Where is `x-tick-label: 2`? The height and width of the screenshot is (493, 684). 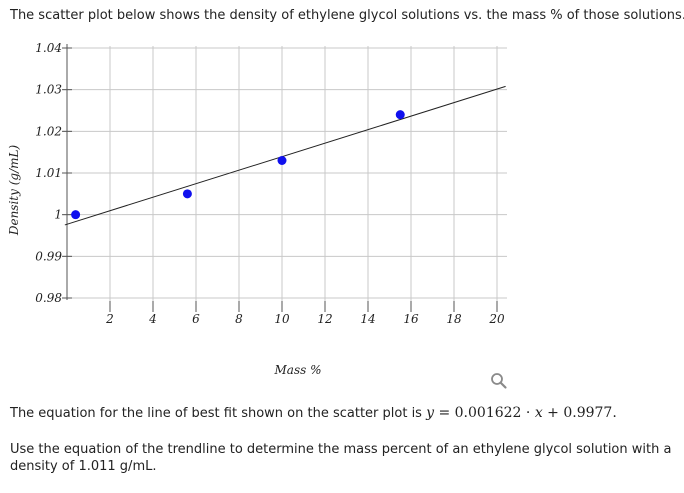
x-tick-label: 2 is located at coordinates (109, 319).